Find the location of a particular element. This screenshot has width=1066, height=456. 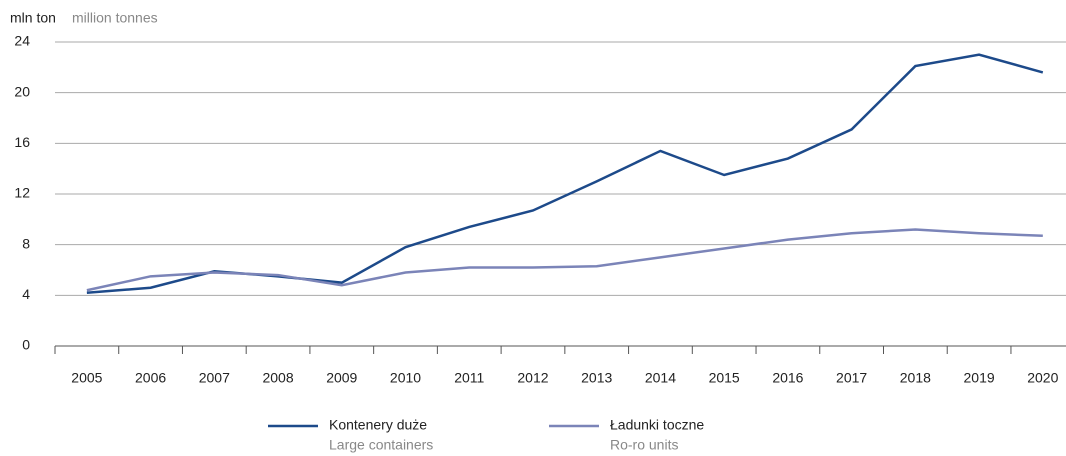

x-tick-label: 2007 is located at coordinates (214, 378).